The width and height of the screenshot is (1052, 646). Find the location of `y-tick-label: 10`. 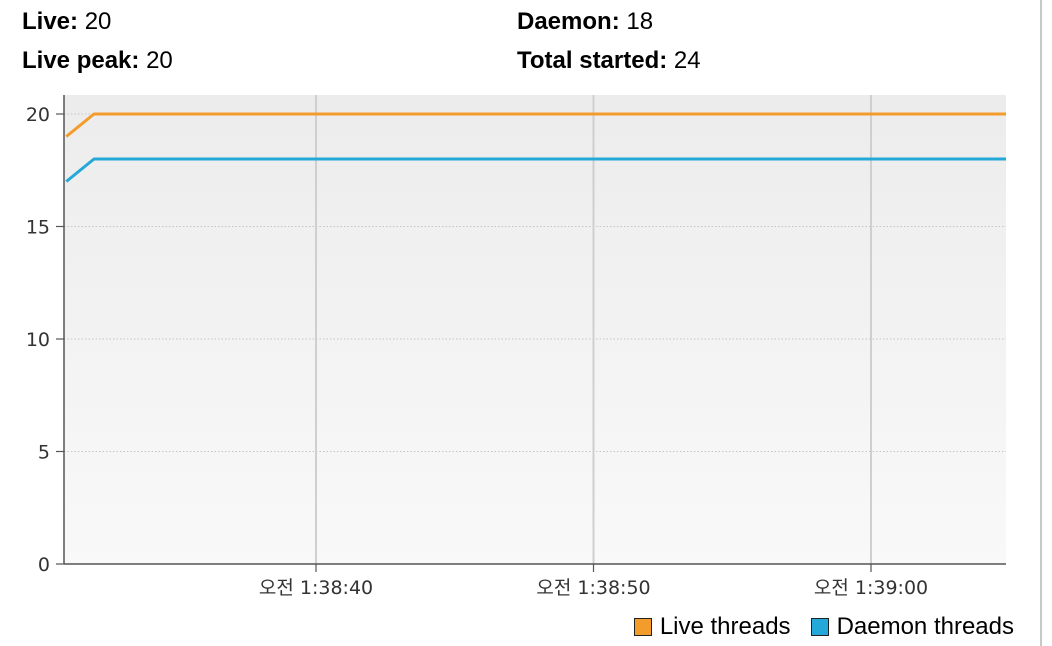

y-tick-label: 10 is located at coordinates (38, 340).